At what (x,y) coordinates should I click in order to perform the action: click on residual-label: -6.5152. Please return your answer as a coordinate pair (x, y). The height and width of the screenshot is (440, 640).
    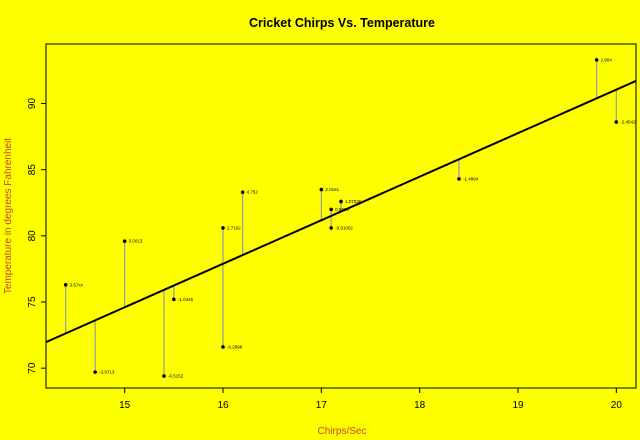
    Looking at the image, I should click on (176, 376).